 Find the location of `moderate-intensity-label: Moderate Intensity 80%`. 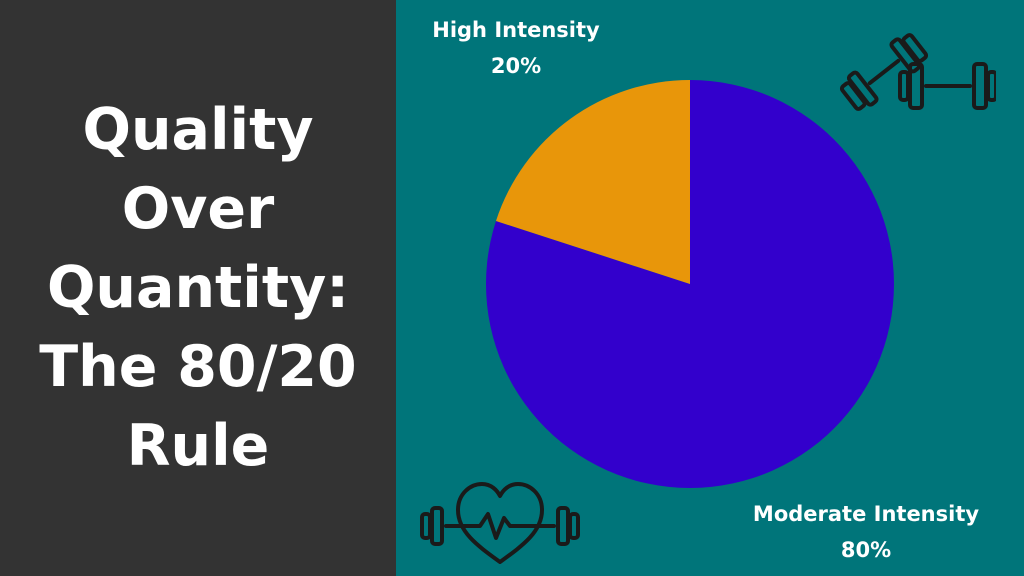

moderate-intensity-label: Moderate Intensity 80% is located at coordinates (866, 532).